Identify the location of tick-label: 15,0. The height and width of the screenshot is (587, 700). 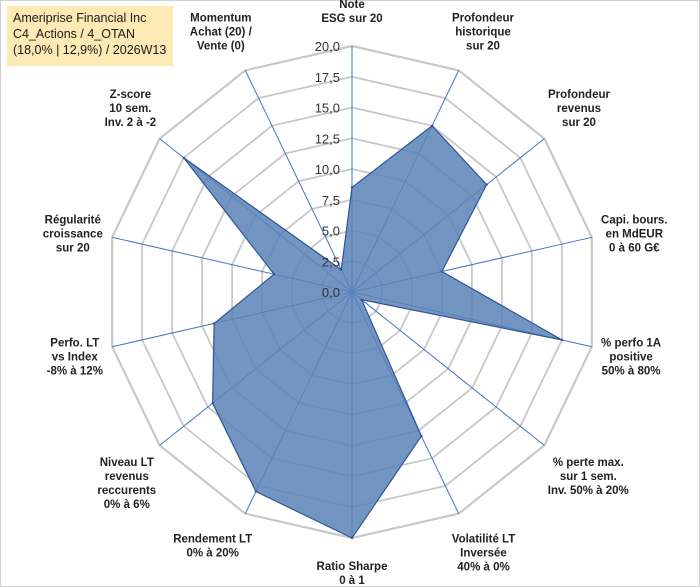
(327, 108).